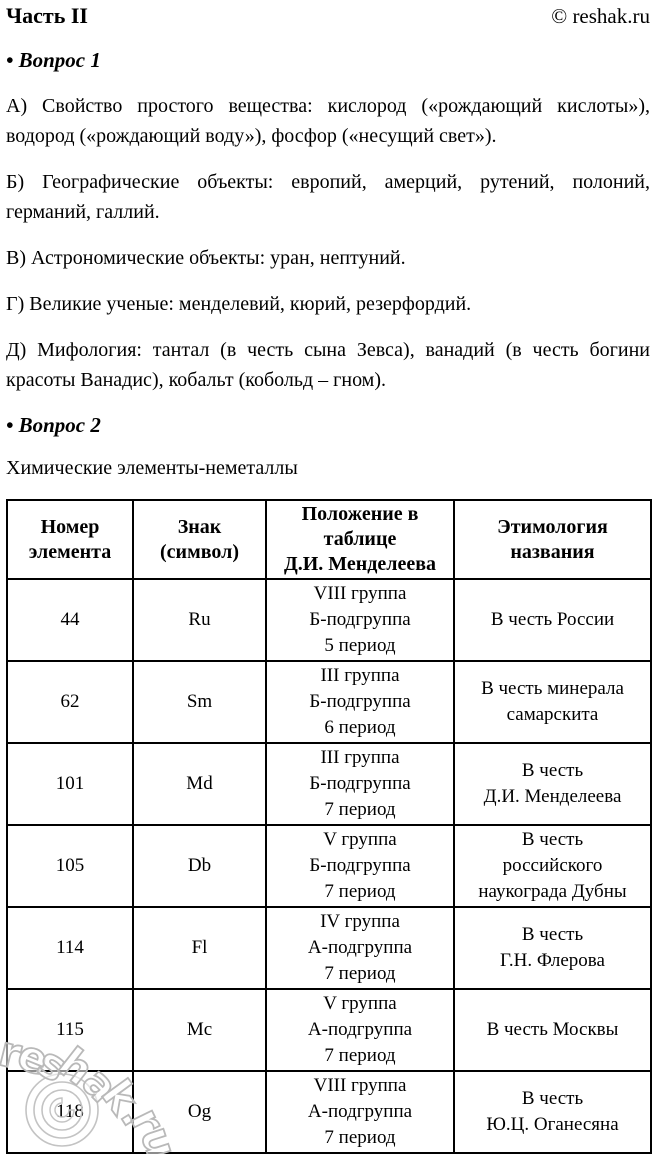 The width and height of the screenshot is (656, 1154). I want to click on cell-position: IV группа А-подгруппа 7 период, so click(360, 948).